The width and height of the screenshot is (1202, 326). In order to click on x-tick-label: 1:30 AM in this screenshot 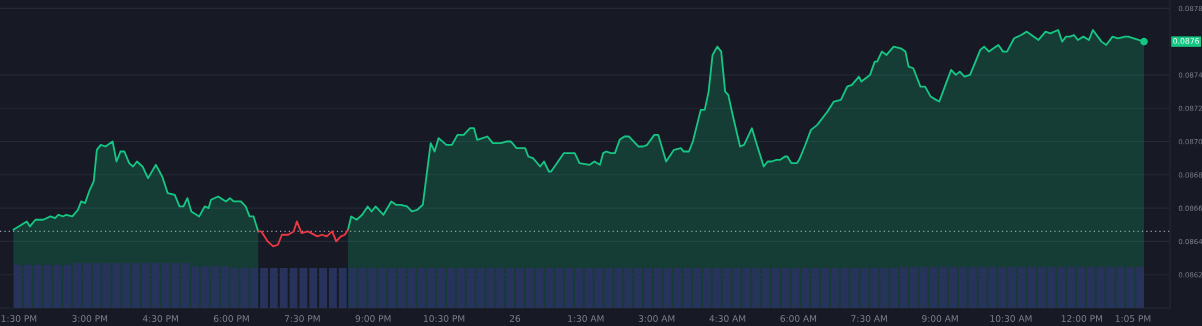, I will do `click(586, 318)`.